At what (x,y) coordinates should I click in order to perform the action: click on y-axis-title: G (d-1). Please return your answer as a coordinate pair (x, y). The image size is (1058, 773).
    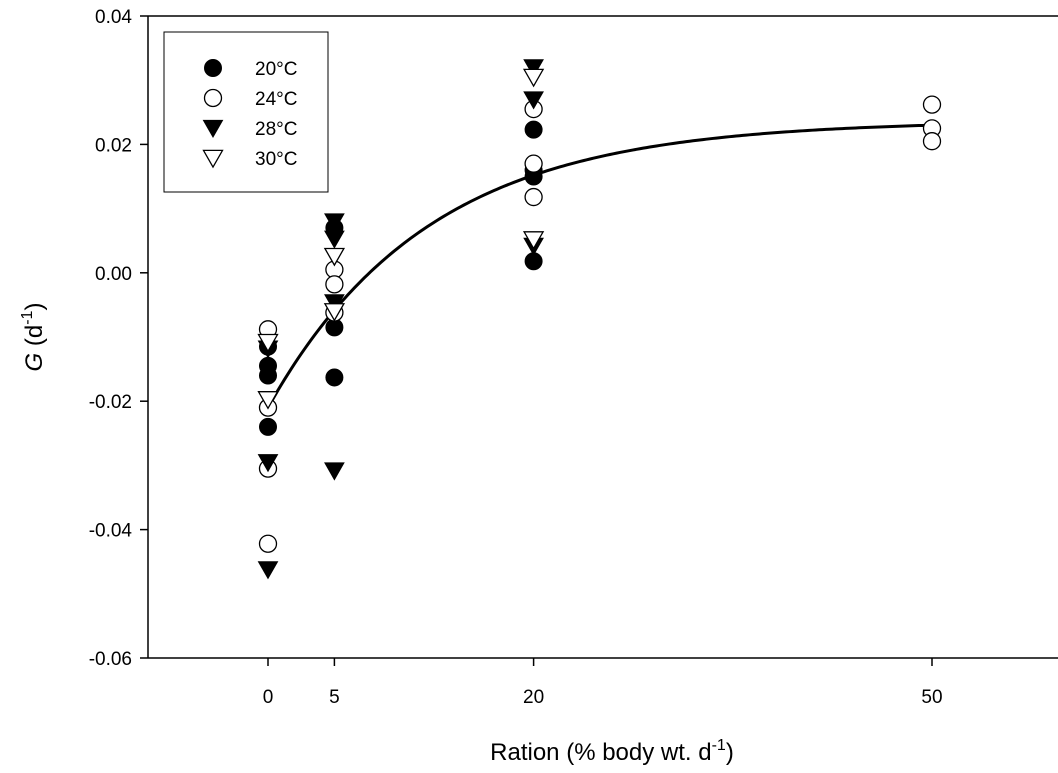
    Looking at the image, I should click on (33, 337).